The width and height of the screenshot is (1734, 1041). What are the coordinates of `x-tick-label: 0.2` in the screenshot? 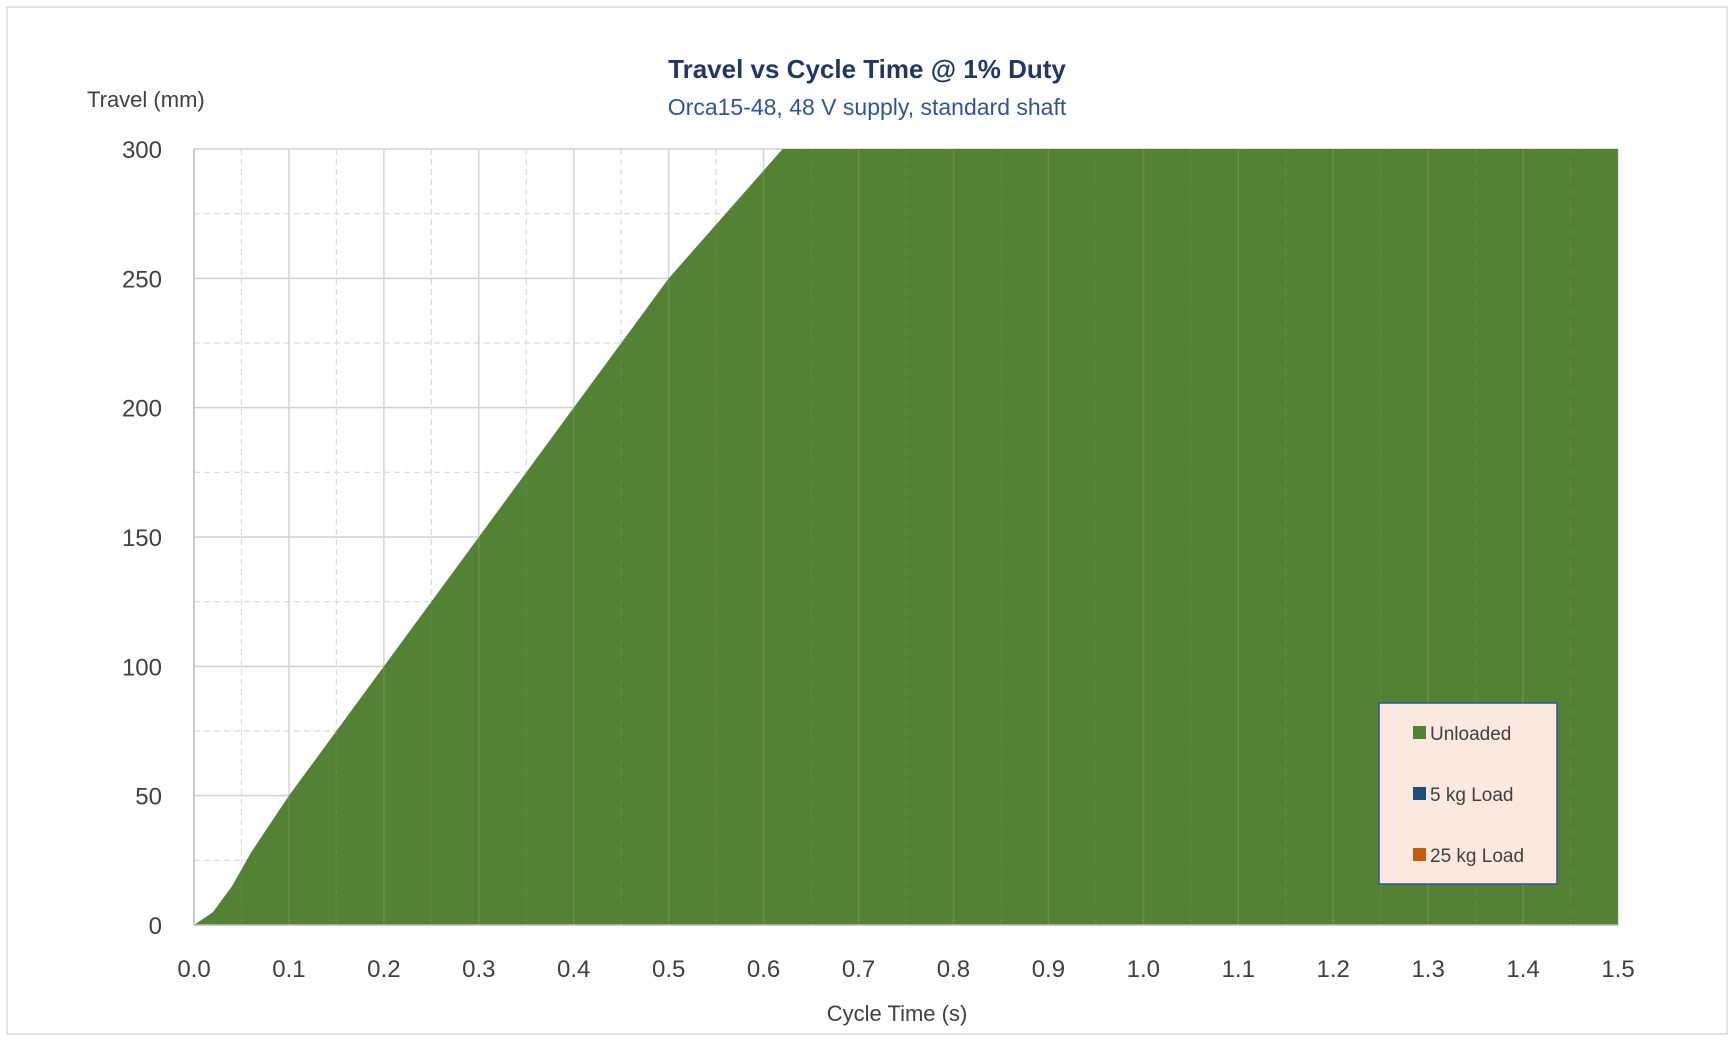 It's located at (383, 969).